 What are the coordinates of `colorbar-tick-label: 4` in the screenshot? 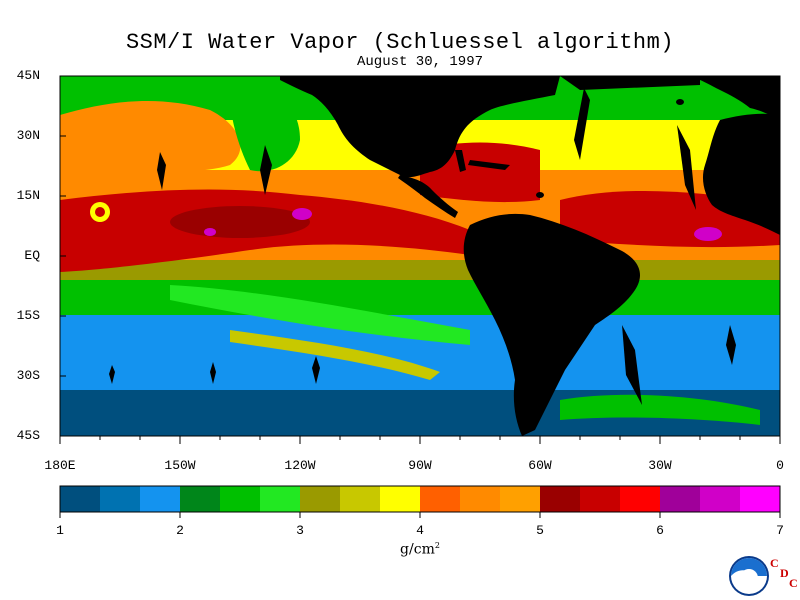 It's located at (420, 530).